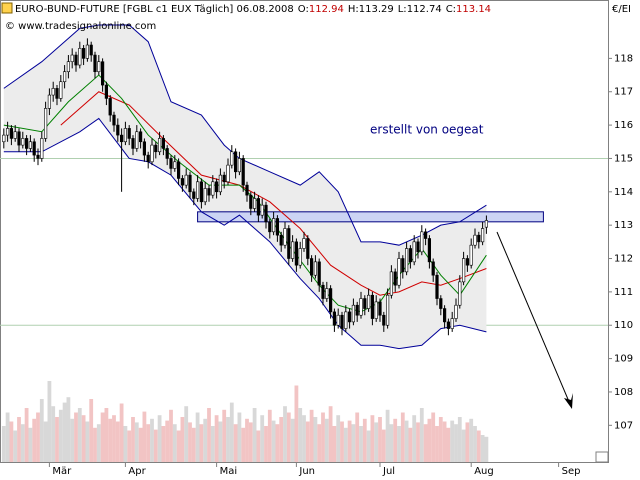  What do you see at coordinates (623, 158) in the screenshot?
I see `y-tick-label: 115` at bounding box center [623, 158].